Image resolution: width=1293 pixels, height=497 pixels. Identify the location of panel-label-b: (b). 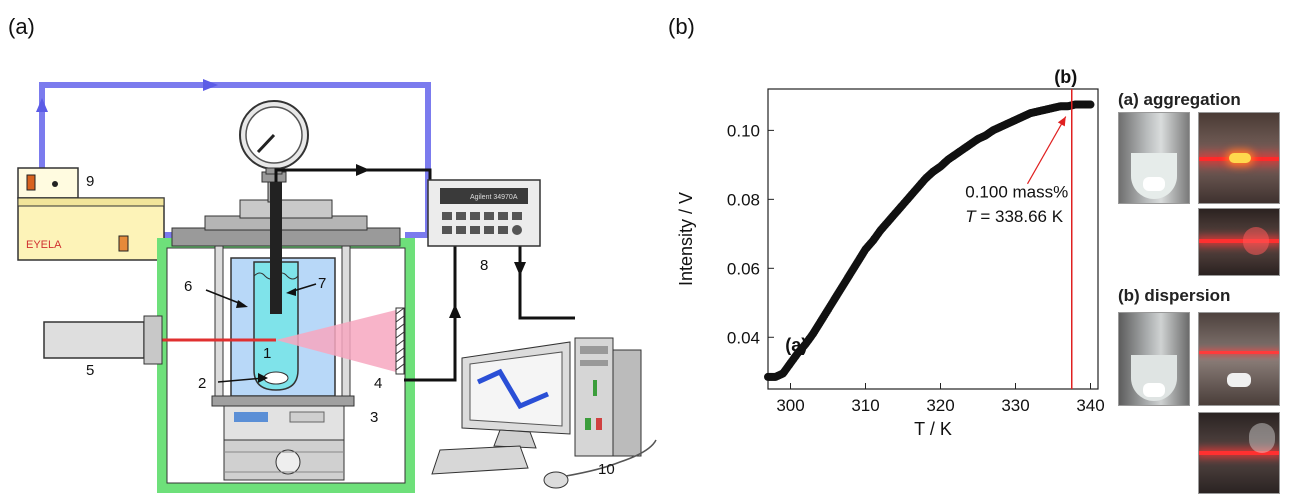
(681, 26).